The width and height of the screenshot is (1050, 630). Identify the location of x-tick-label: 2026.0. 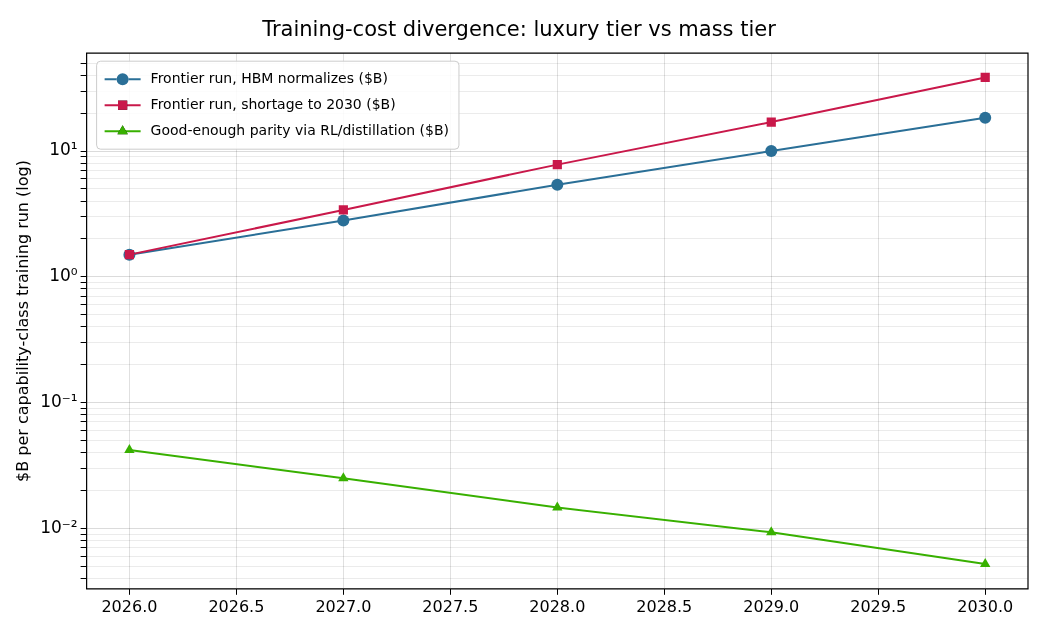
(129, 606).